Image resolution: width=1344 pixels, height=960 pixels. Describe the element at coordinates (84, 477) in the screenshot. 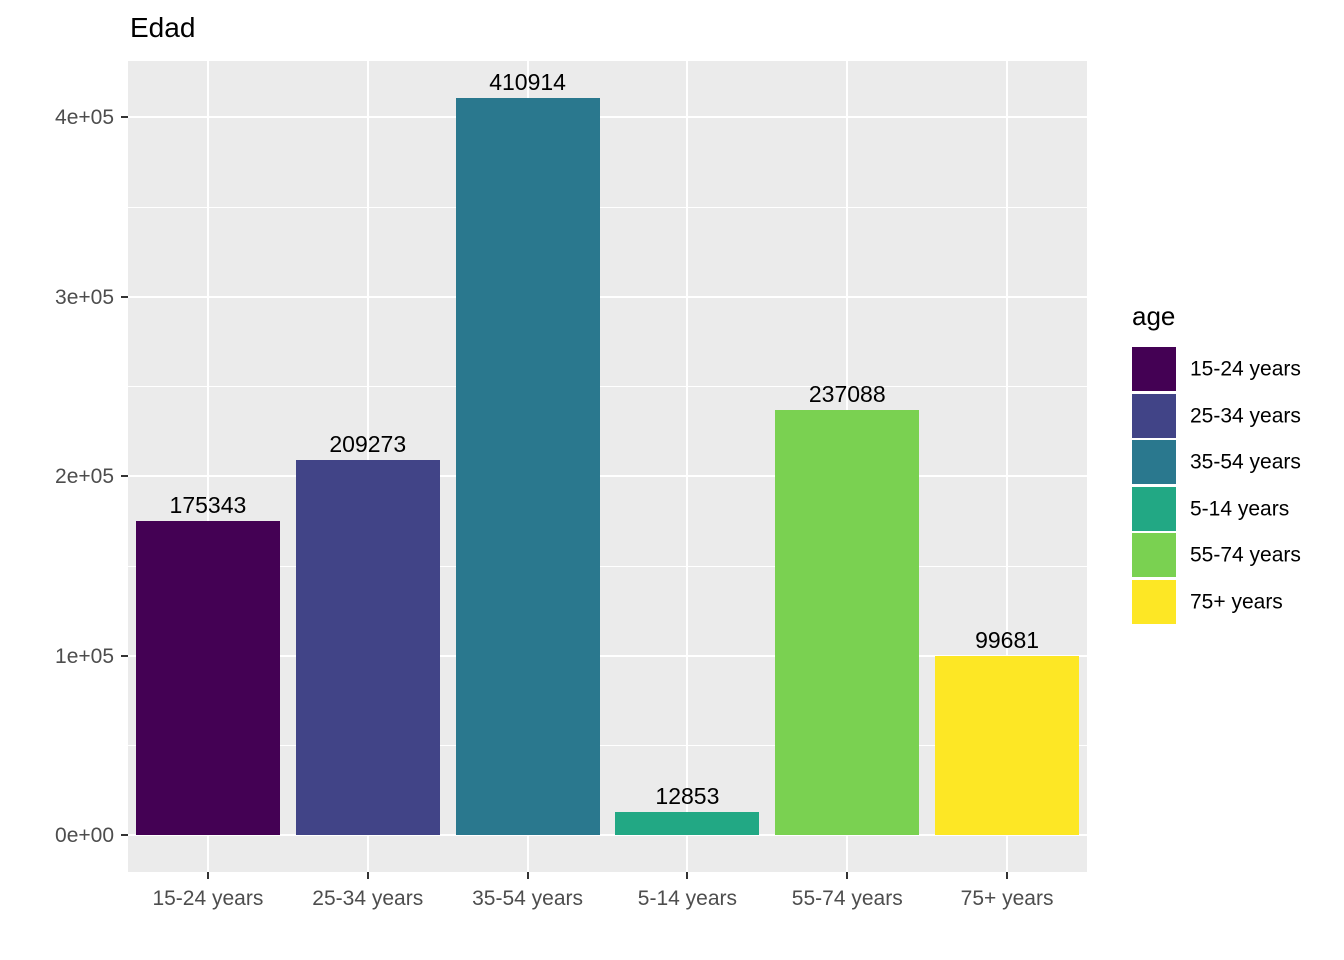

I see `y-axis-tick-label: 2e+05` at that location.